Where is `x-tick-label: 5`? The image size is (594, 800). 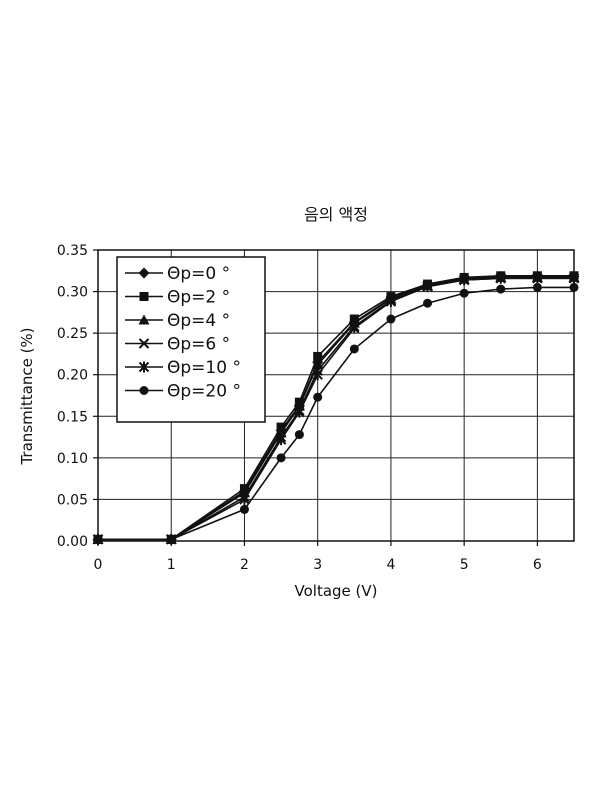 x-tick-label: 5 is located at coordinates (464, 565).